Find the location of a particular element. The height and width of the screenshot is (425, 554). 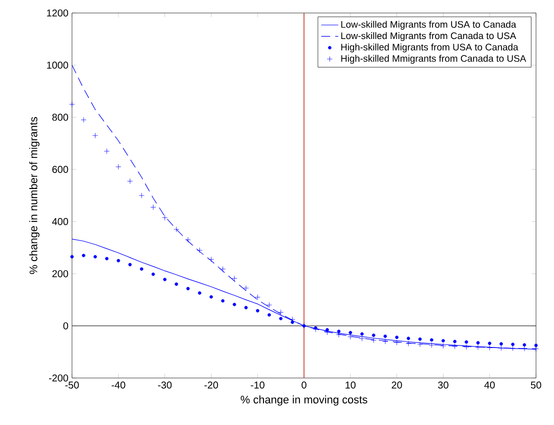

legend-label: High-skilled Mmigrants from Canada to USA is located at coordinates (433, 59).